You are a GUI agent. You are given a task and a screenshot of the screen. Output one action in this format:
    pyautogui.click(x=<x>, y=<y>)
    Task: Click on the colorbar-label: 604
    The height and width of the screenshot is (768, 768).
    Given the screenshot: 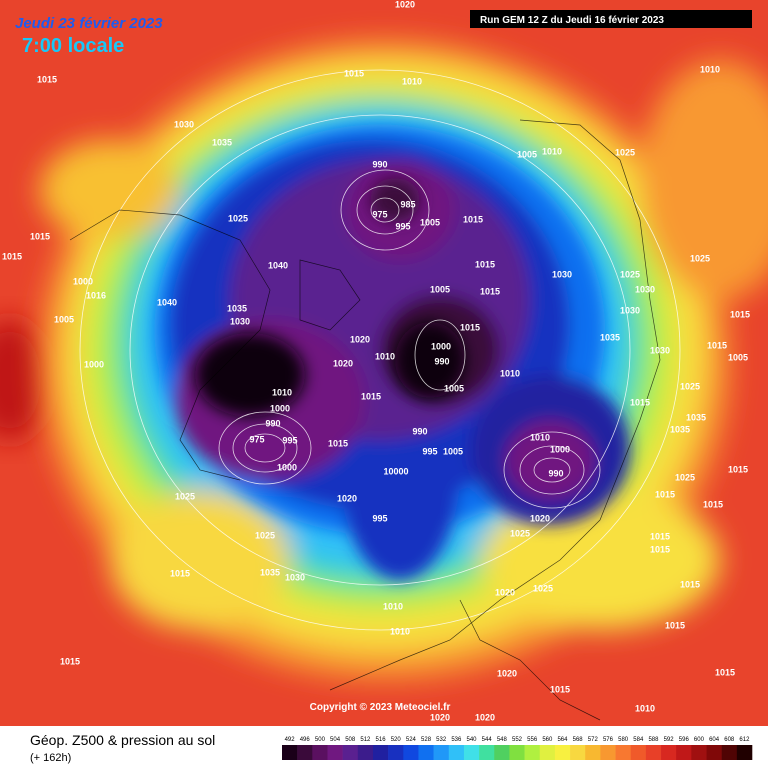 What is the action you would take?
    pyautogui.click(x=714, y=740)
    